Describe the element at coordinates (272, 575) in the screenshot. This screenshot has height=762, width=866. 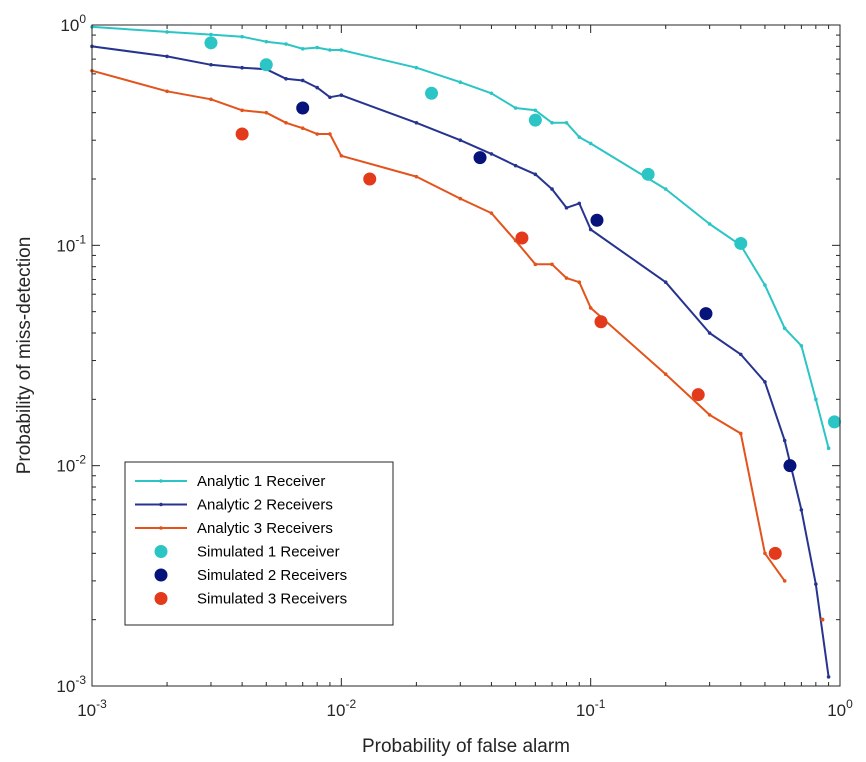
I see `legend-label: Simulated 2 Receivers` at that location.